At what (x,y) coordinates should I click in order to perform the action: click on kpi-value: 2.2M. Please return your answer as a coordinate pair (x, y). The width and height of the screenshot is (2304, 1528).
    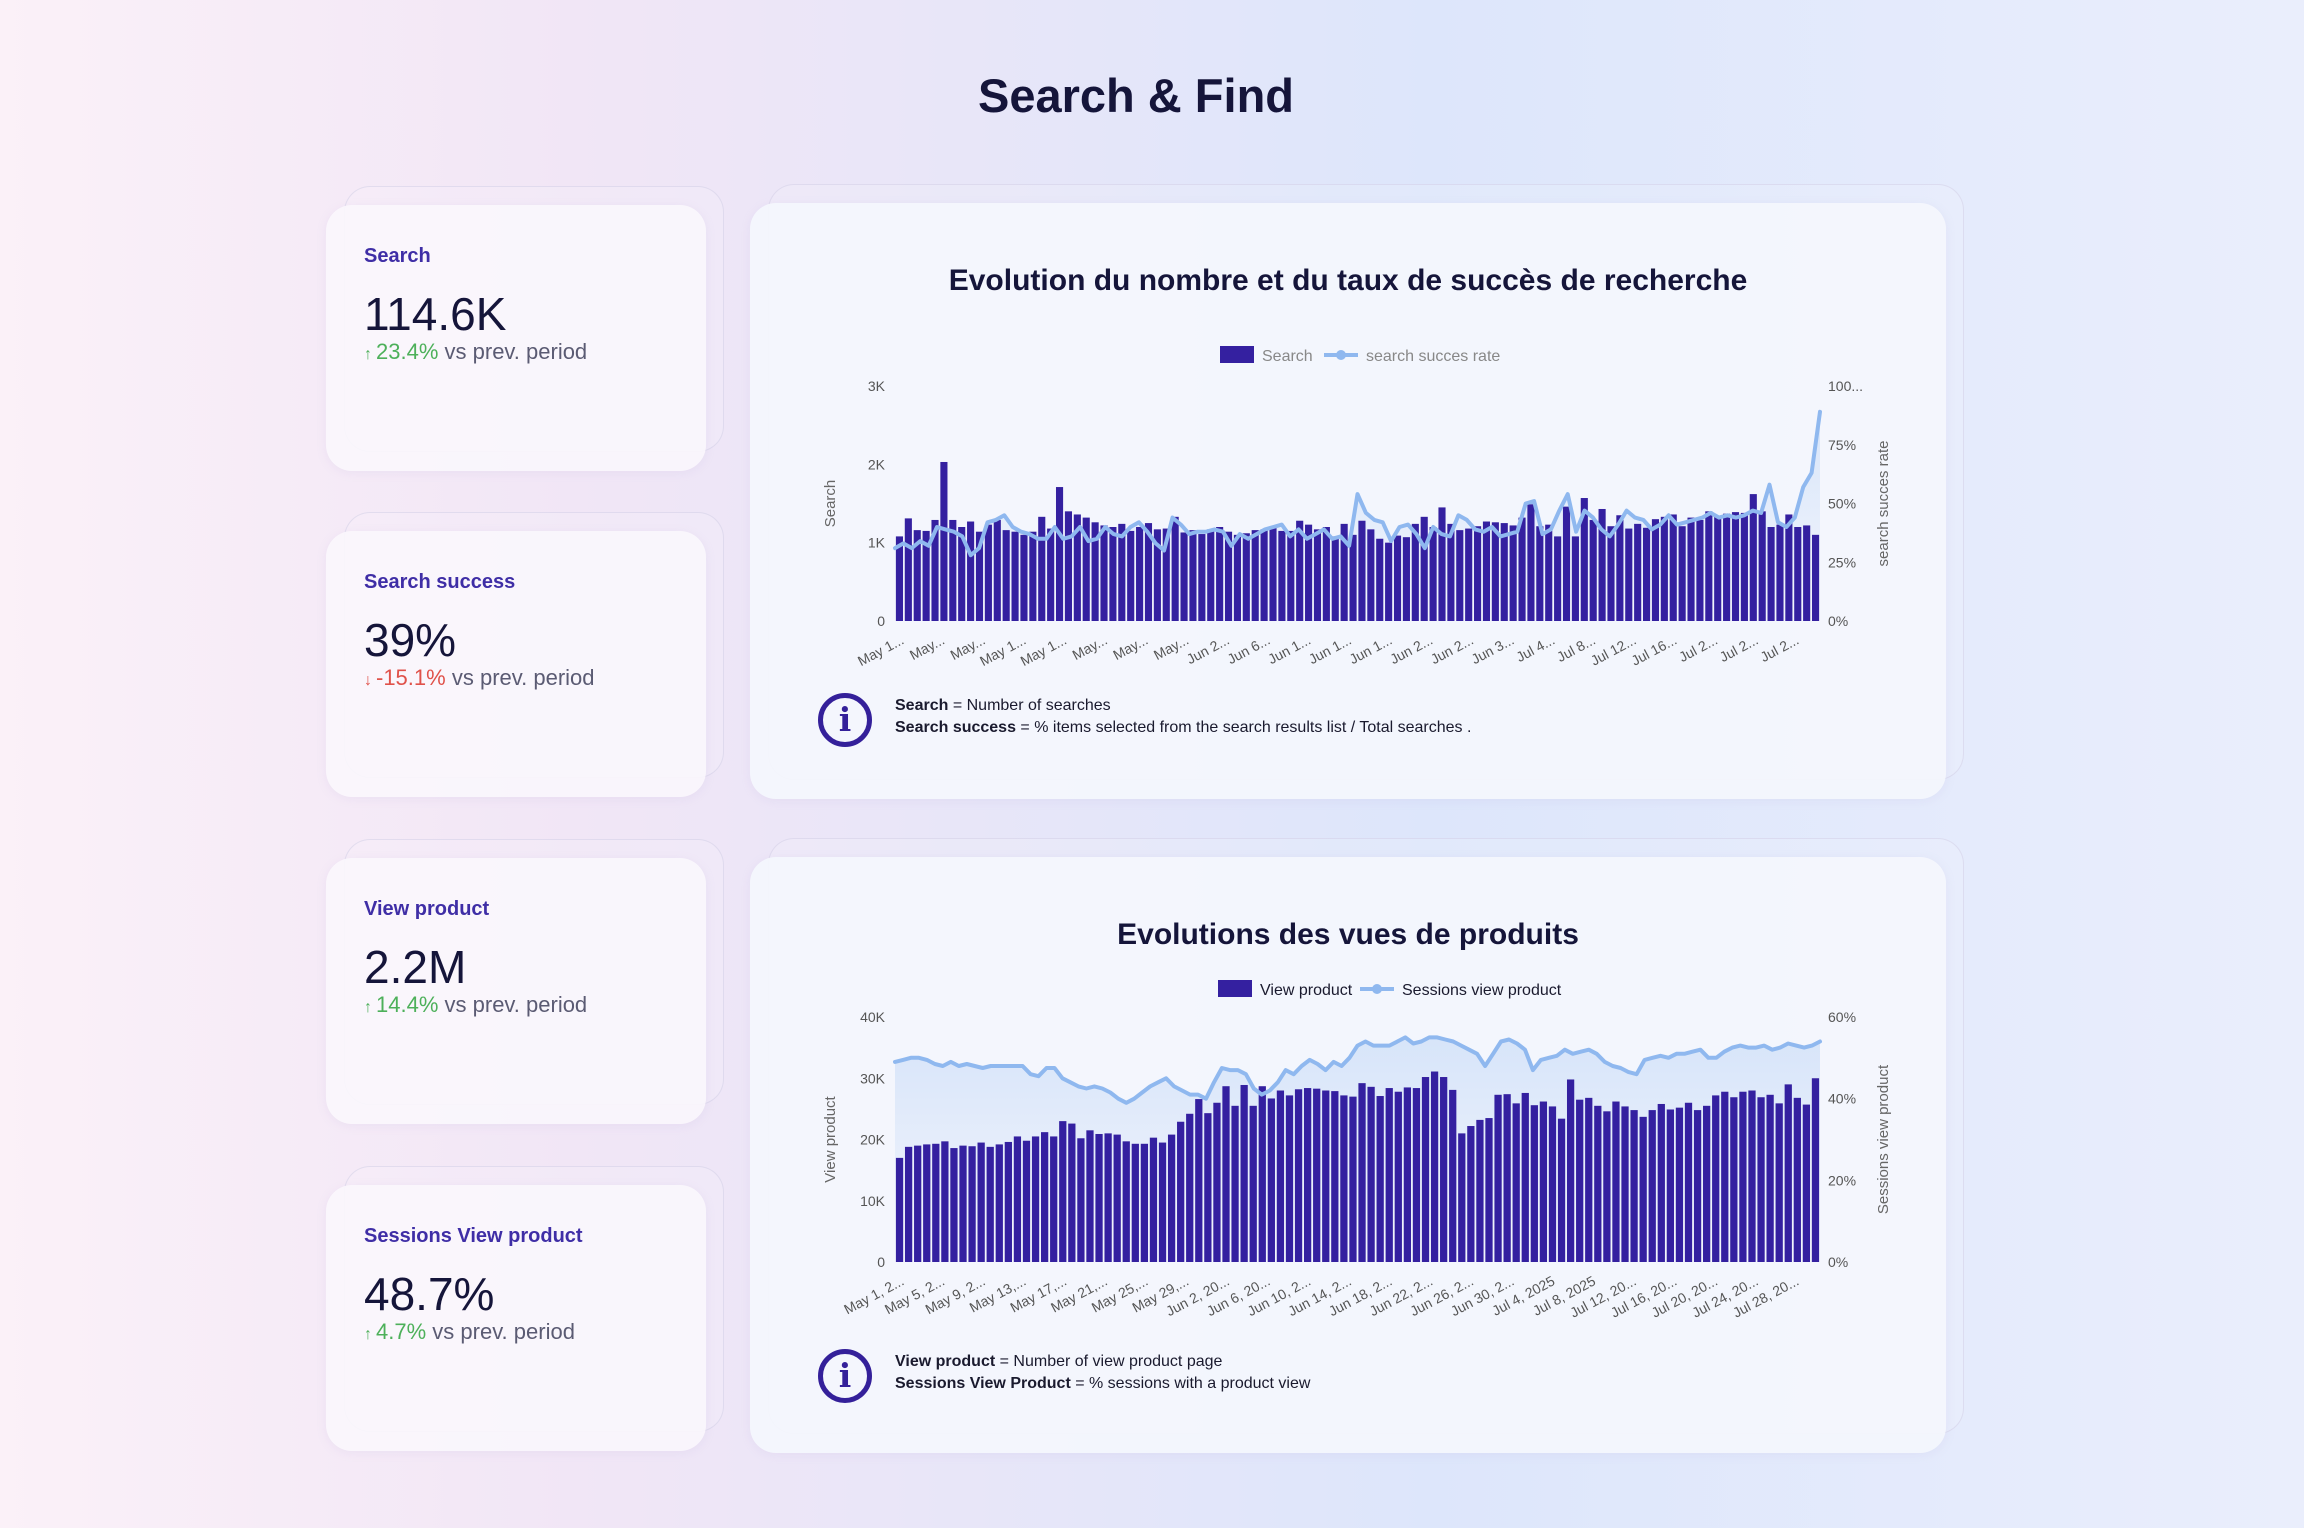
    Looking at the image, I should click on (415, 967).